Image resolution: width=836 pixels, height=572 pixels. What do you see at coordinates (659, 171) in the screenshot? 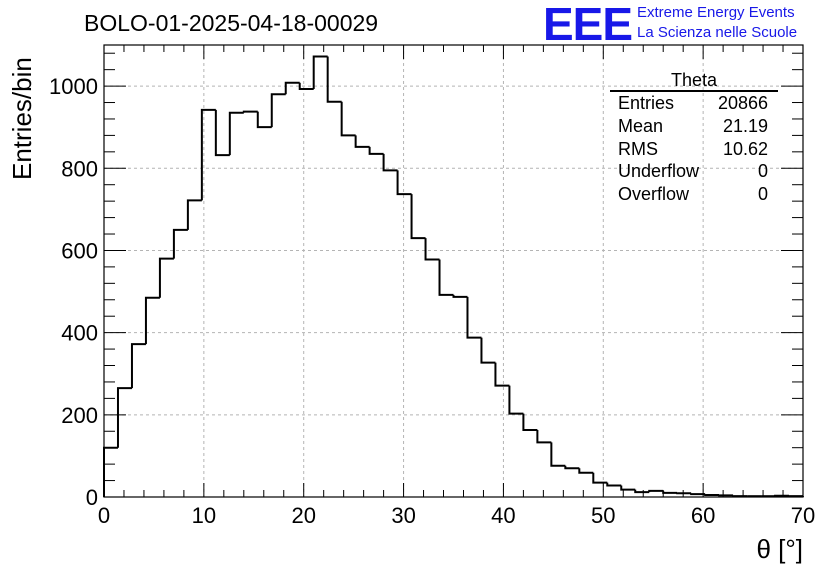
I see `stats-label: Underflow` at bounding box center [659, 171].